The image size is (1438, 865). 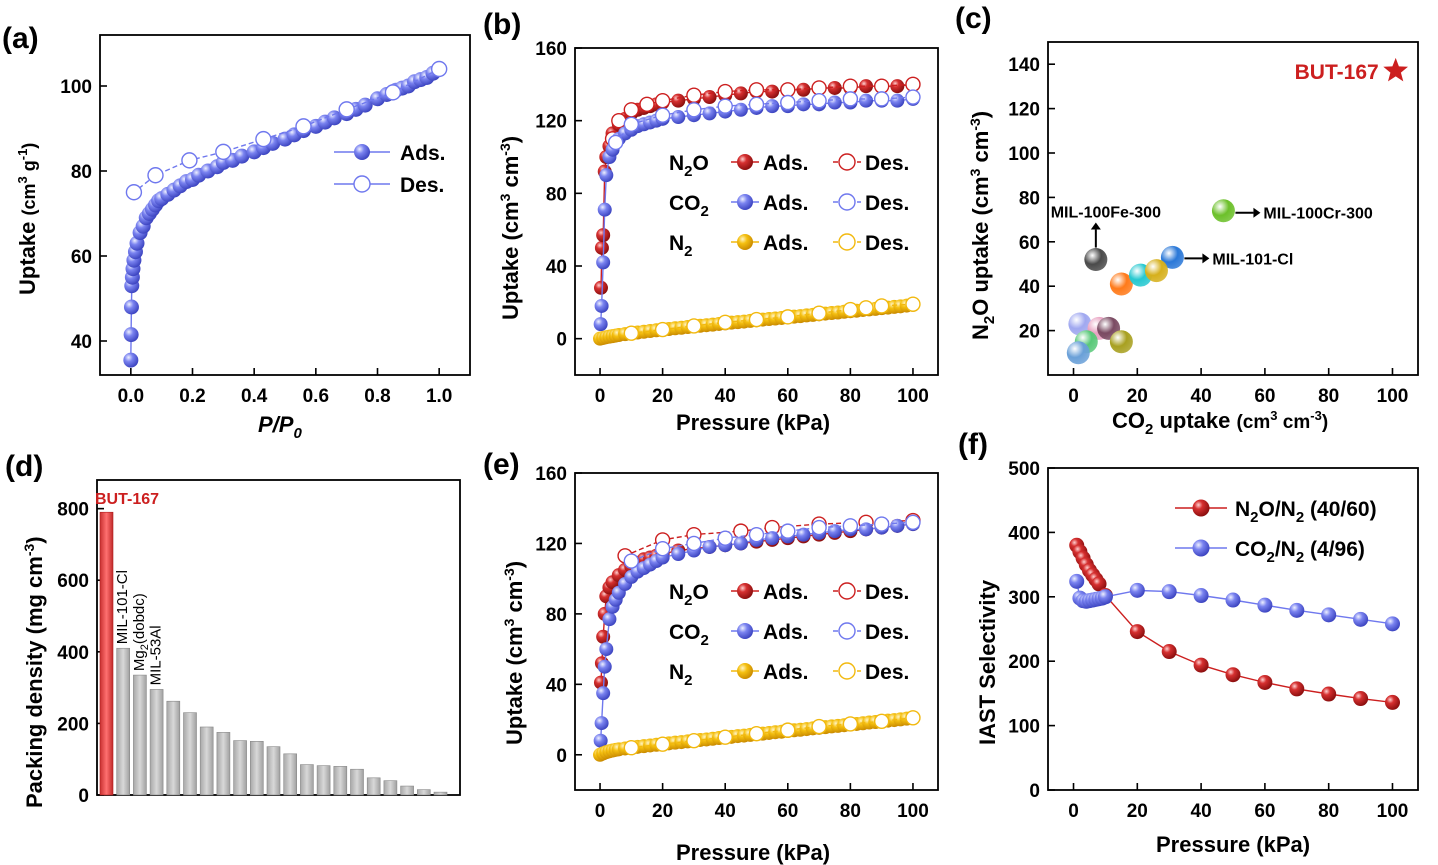 What do you see at coordinates (789, 635) in the screenshot?
I see `legend-e: N2O Ads. Des. CO2 Ads. Des. N2 Ads. Des.` at bounding box center [789, 635].